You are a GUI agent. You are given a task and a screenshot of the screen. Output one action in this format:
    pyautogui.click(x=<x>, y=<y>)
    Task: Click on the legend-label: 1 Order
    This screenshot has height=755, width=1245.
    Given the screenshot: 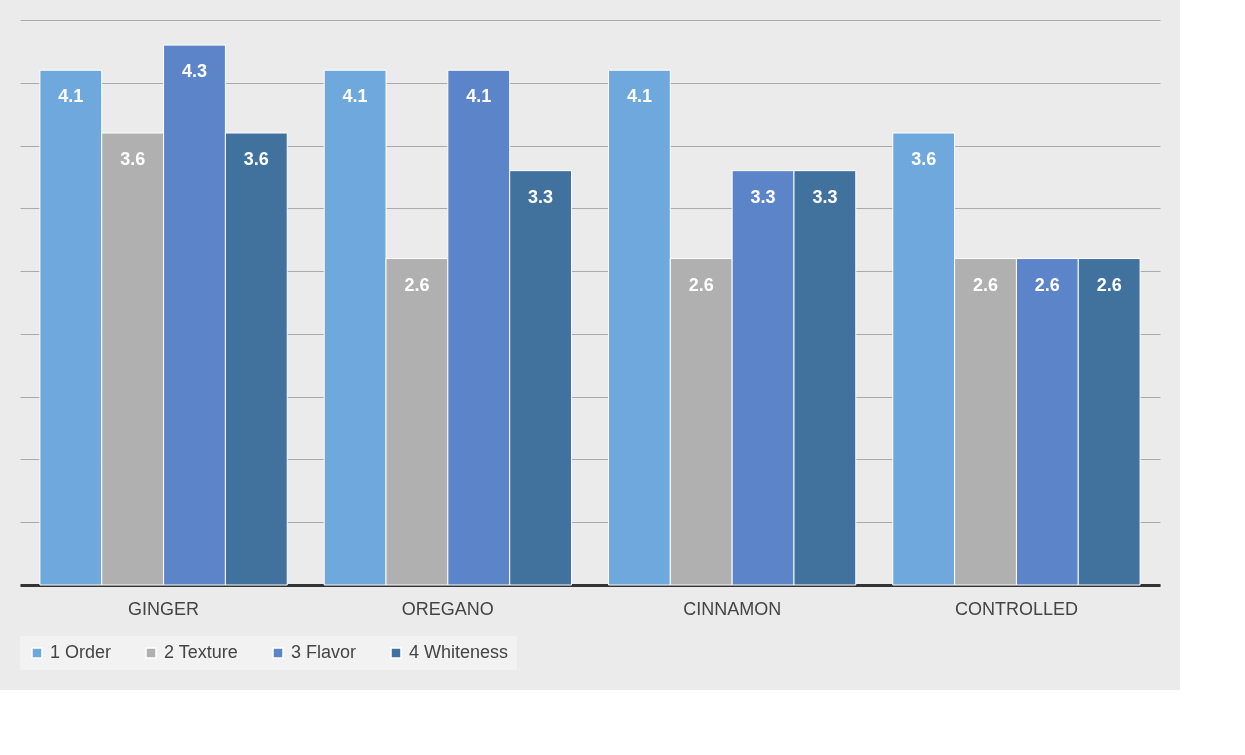 What is the action you would take?
    pyautogui.click(x=81, y=652)
    